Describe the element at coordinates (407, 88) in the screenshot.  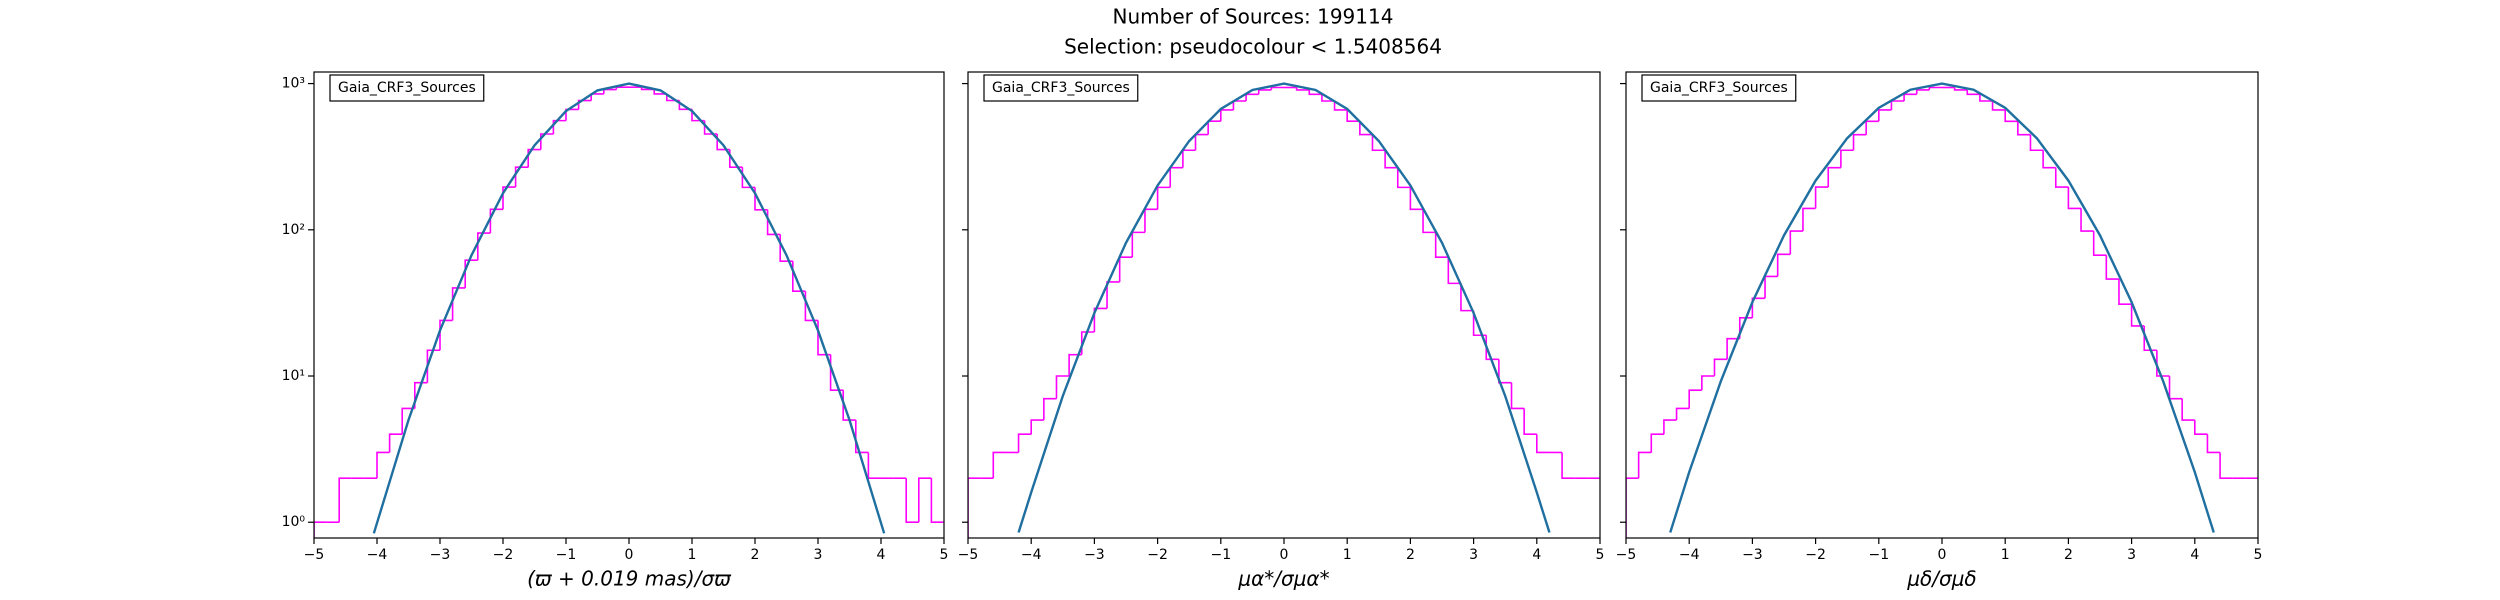
I see `legend: Gaia_CRF3_Sources` at that location.